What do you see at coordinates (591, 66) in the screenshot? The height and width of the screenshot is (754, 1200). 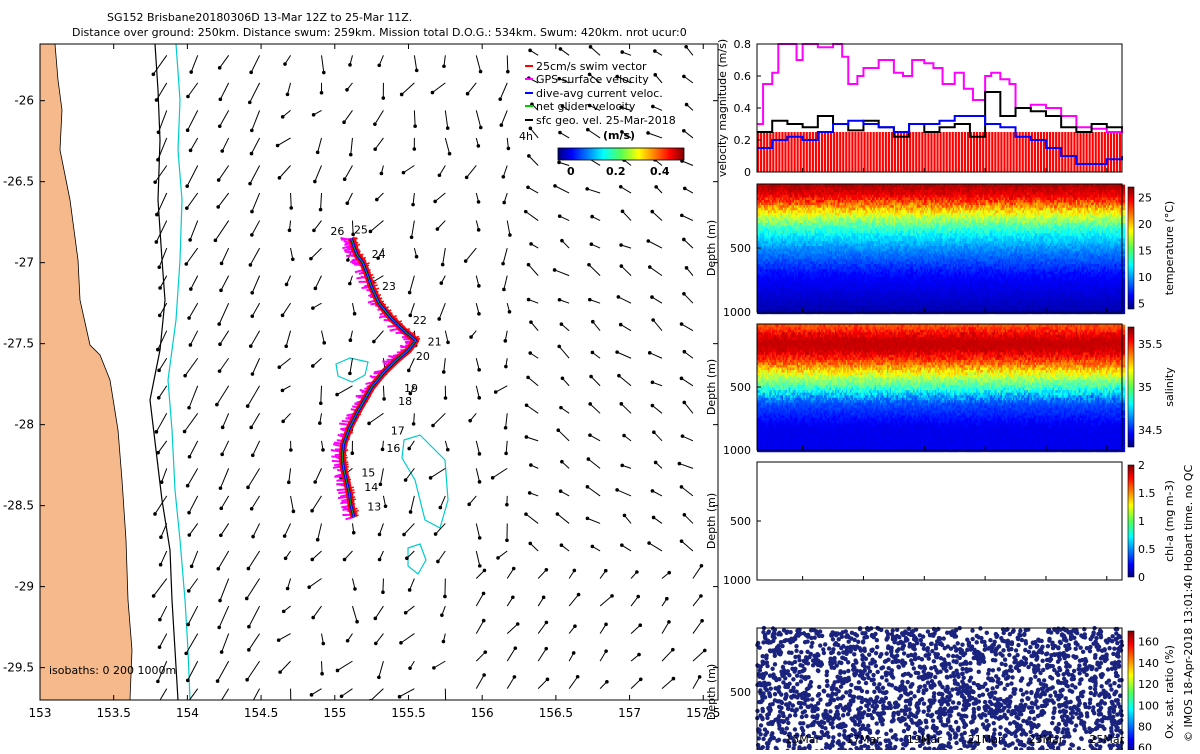 I see `legend-swim-label: 25cm/s swim vector` at bounding box center [591, 66].